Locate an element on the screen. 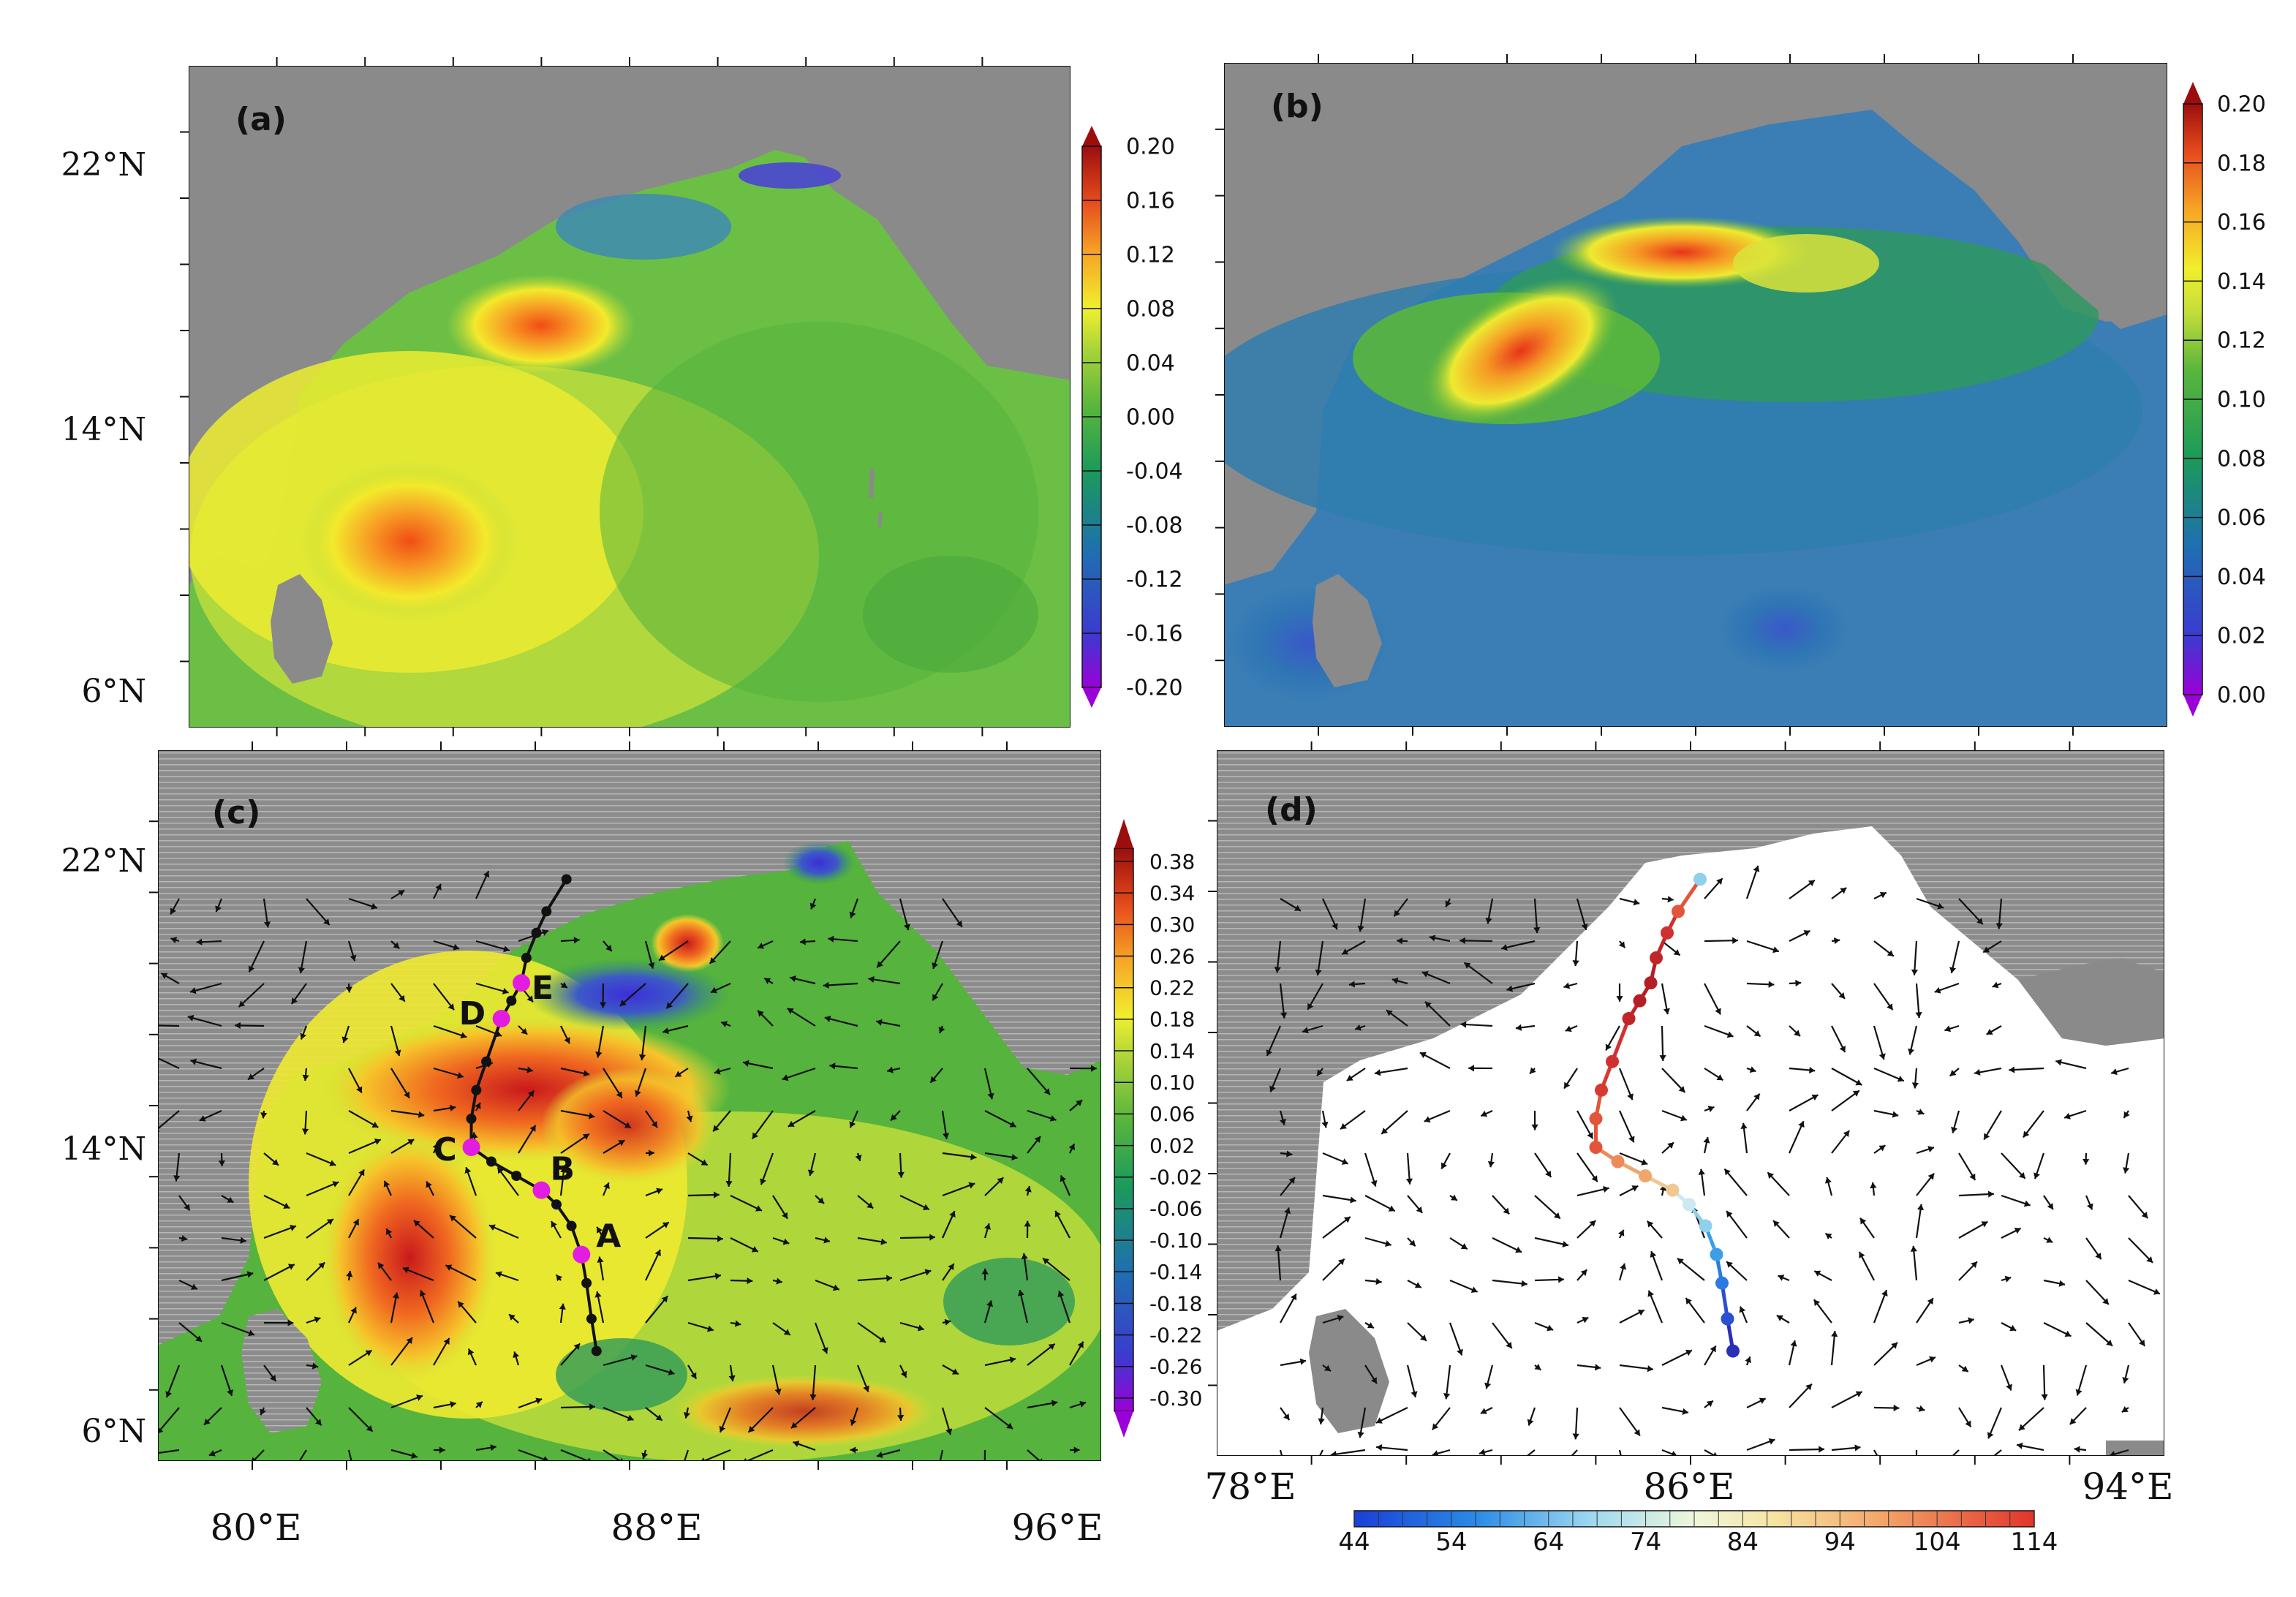  panel-c-lat-6: 6°N is located at coordinates (114, 1431).